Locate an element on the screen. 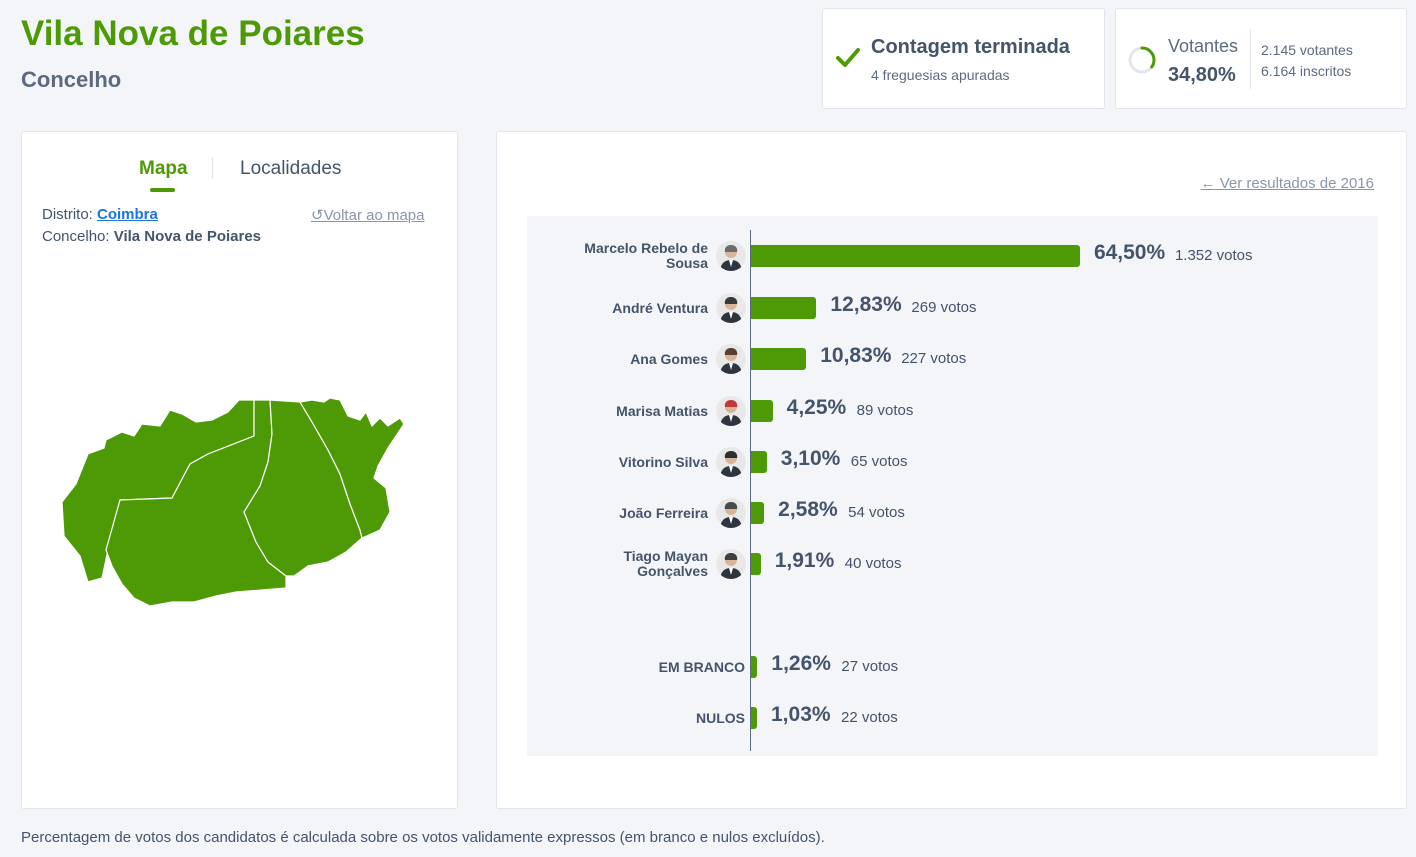  candidate-name: Marisa Matias is located at coordinates (662, 411).